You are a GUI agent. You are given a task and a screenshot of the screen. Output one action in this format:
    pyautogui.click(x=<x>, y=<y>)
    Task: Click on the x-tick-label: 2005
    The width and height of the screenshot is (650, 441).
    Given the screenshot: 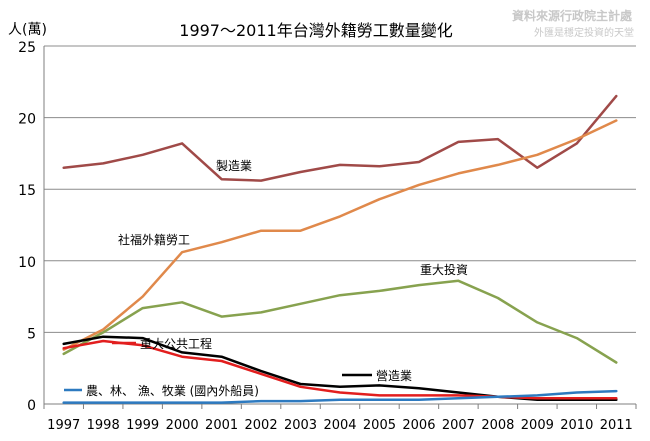 What is the action you would take?
    pyautogui.click(x=379, y=425)
    